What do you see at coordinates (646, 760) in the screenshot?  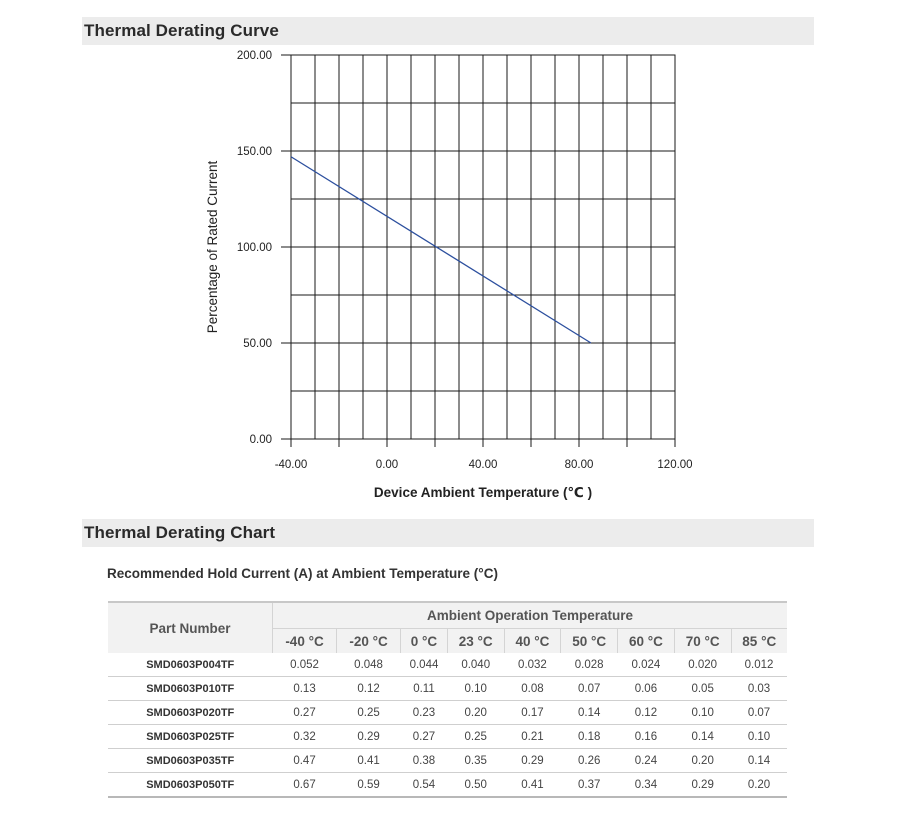 I see `hold-current-cell: 0.24` at bounding box center [646, 760].